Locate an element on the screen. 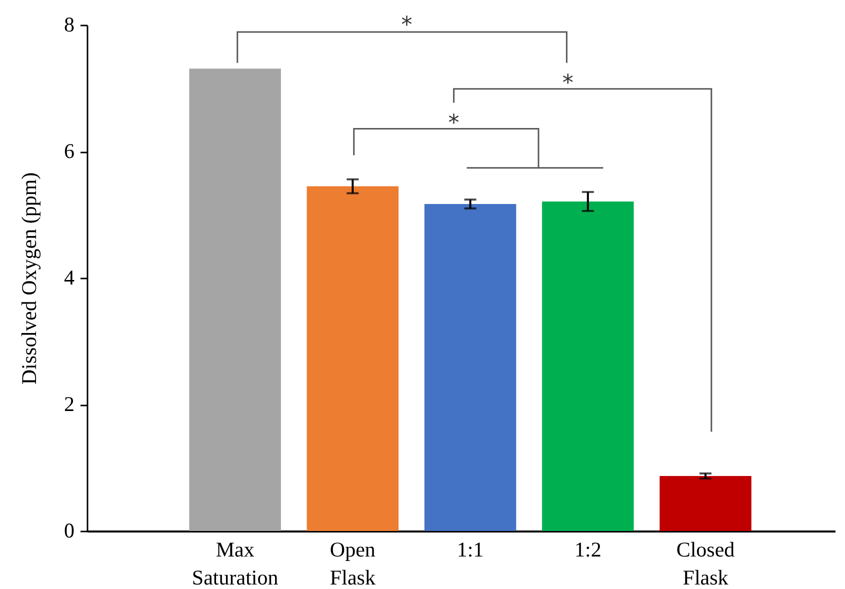 This screenshot has width=845, height=589. y-tick-label: 8 is located at coordinates (69, 24).